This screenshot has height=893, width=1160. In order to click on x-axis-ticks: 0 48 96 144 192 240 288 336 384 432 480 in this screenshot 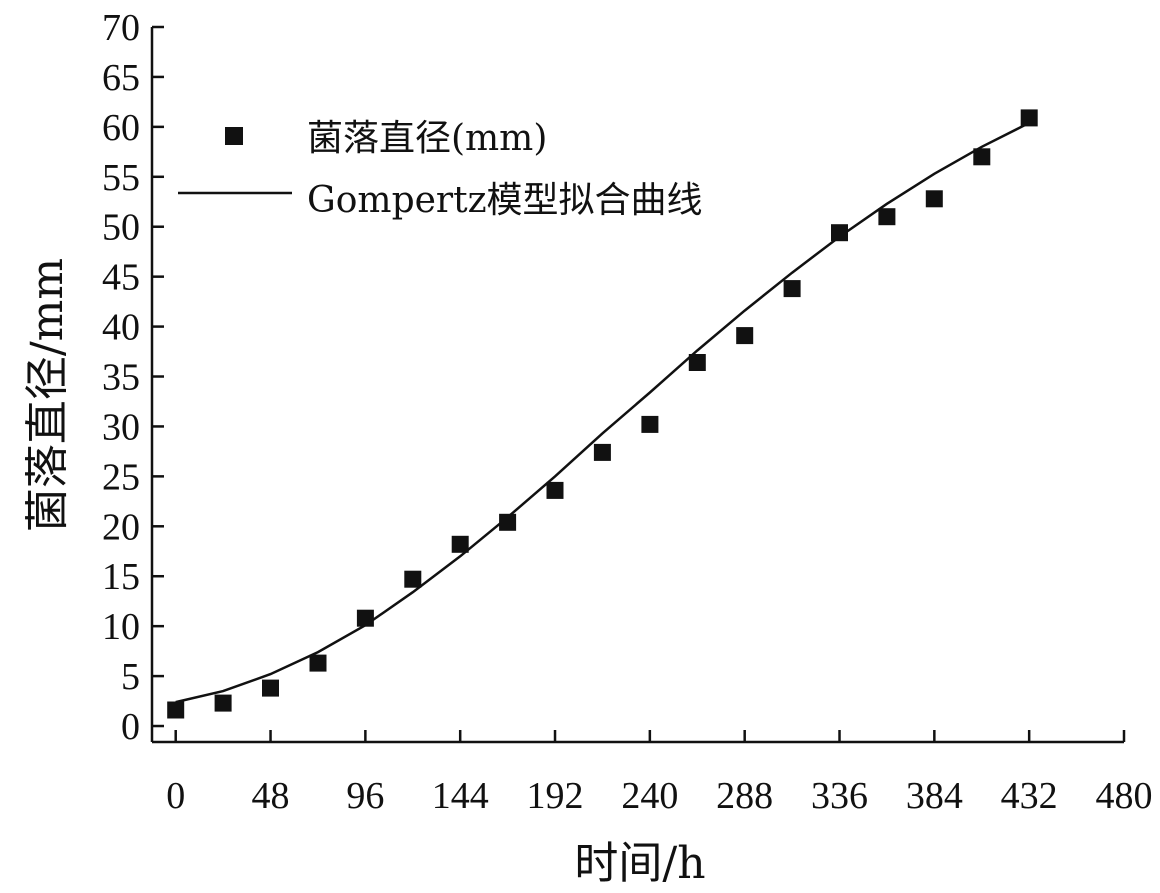, I will do `click(659, 773)`.